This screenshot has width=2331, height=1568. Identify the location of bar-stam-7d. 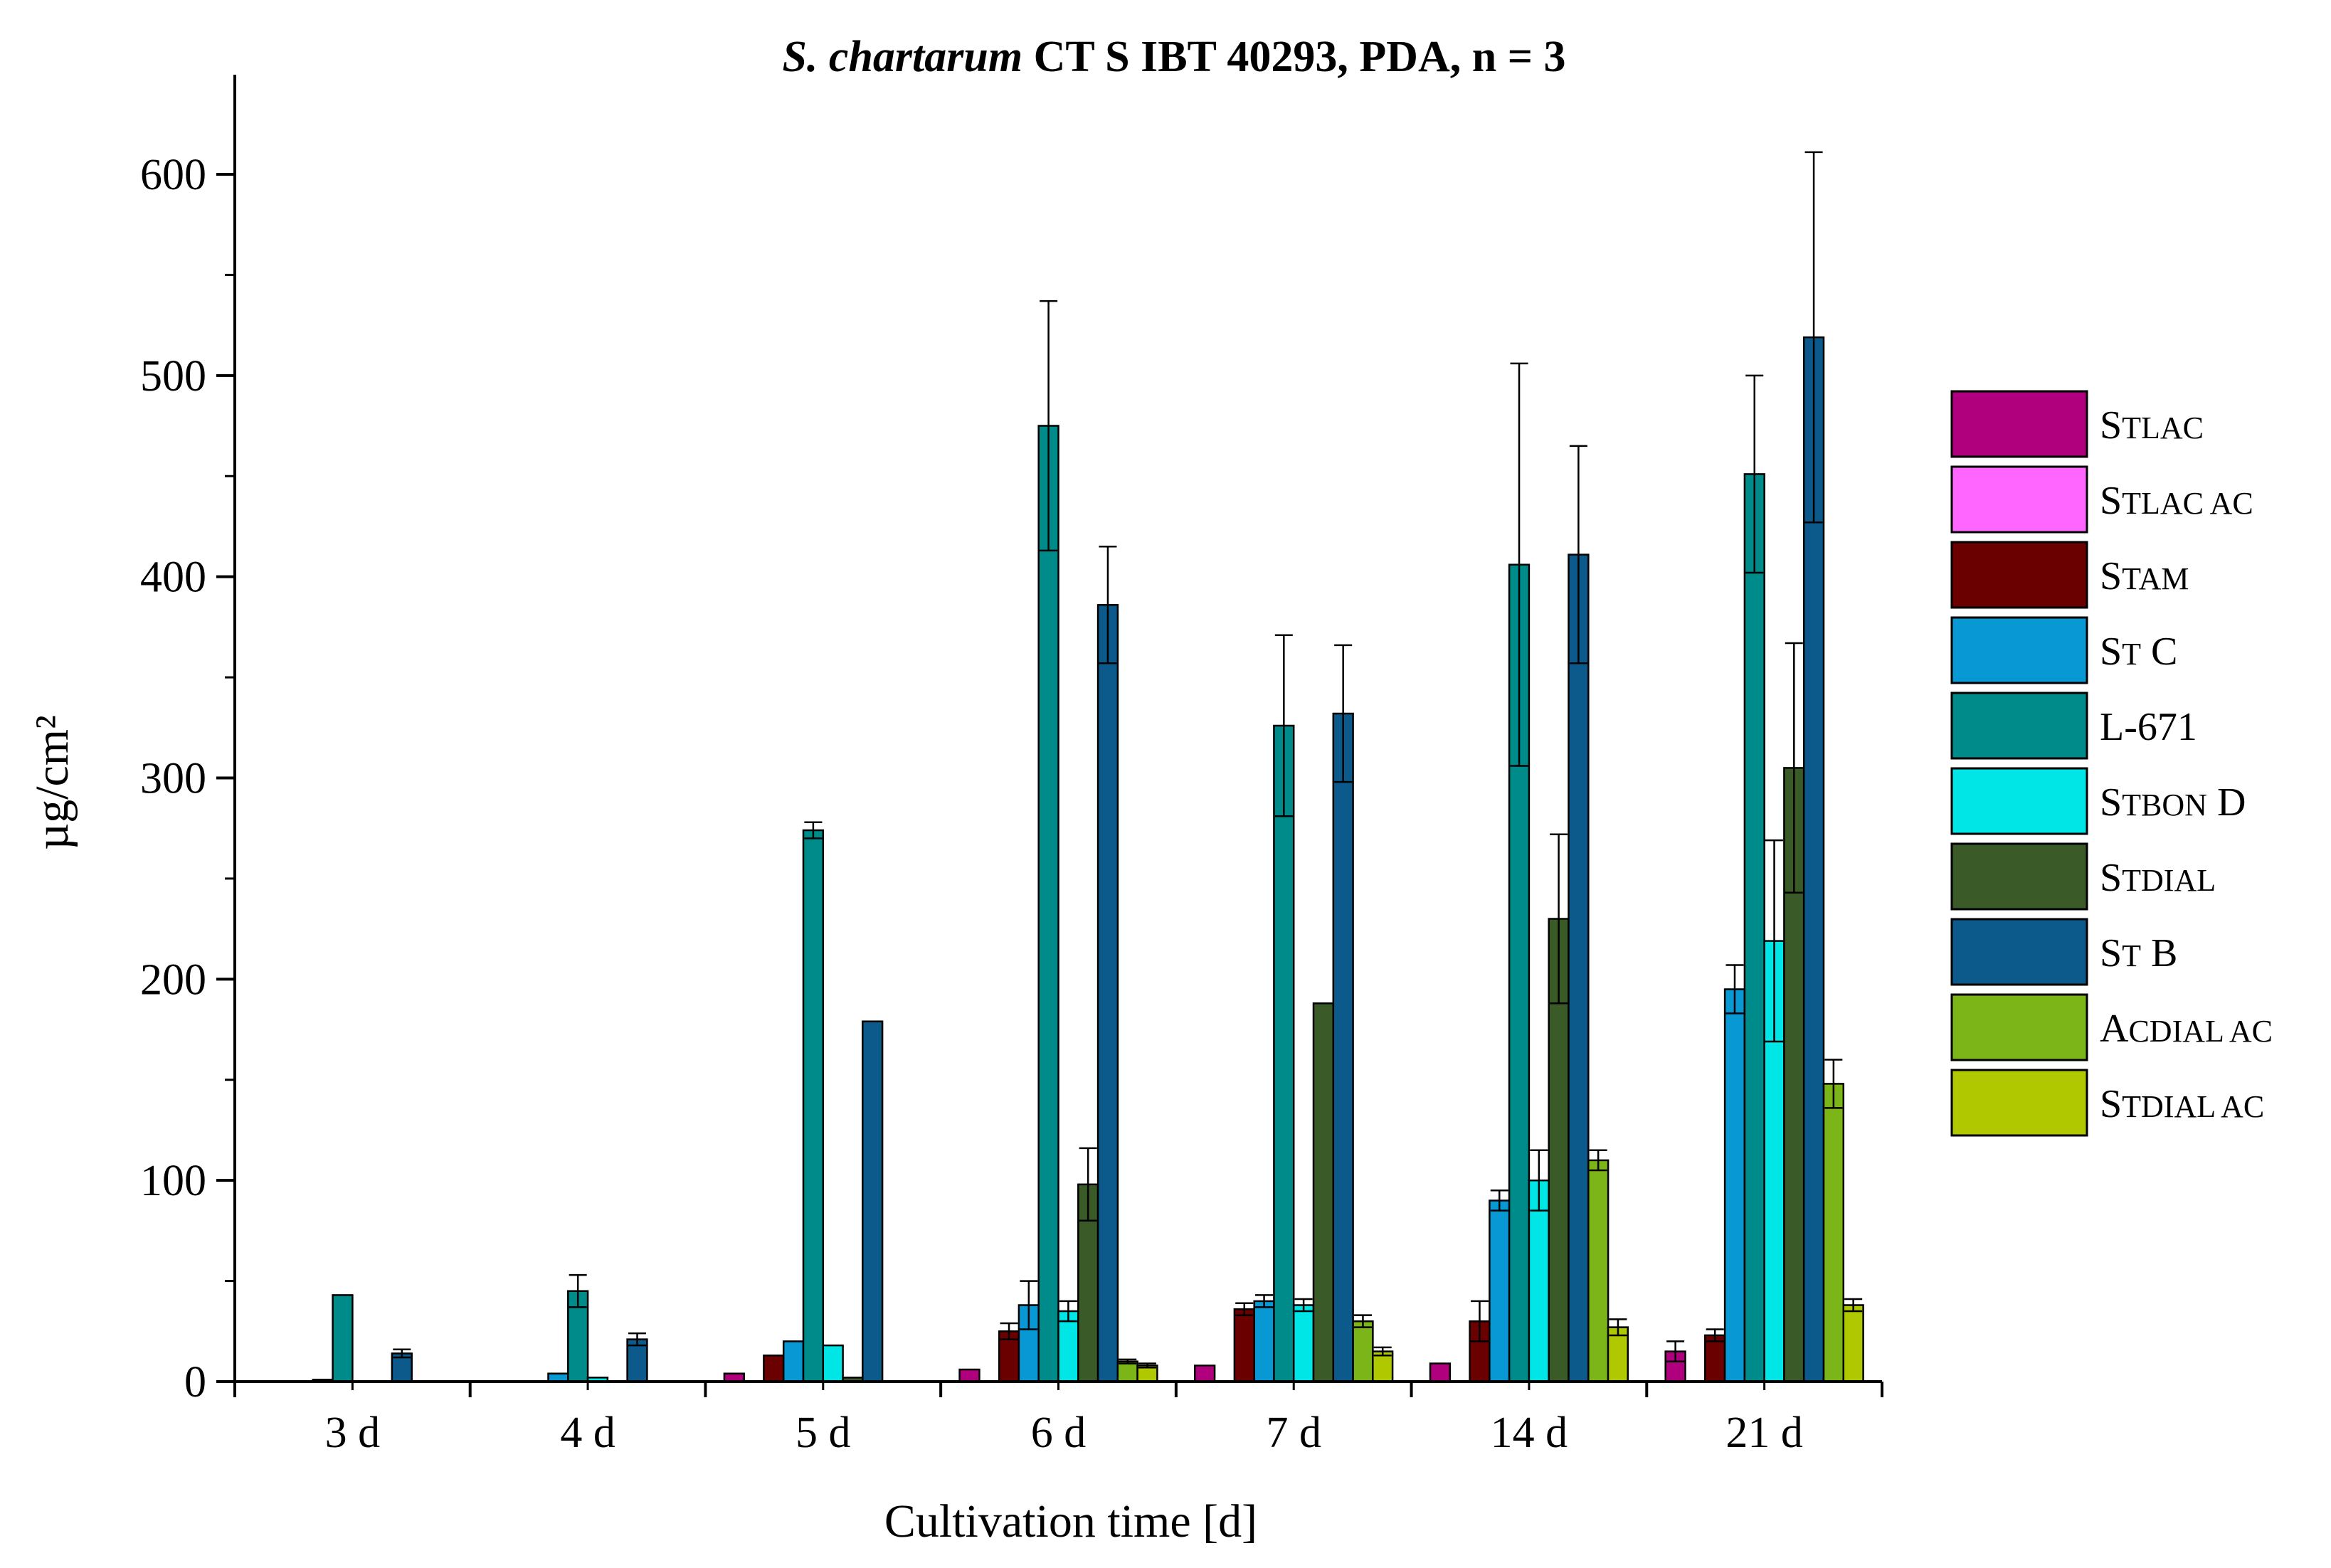
(1244, 1345).